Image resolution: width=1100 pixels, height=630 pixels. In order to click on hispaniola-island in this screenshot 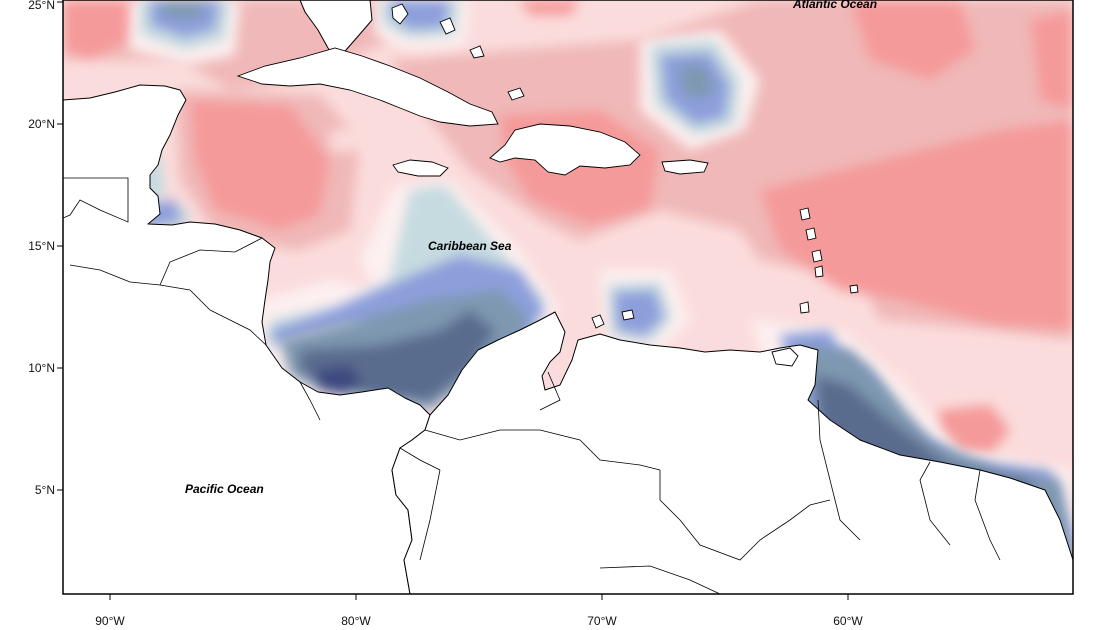, I will do `click(565, 149)`.